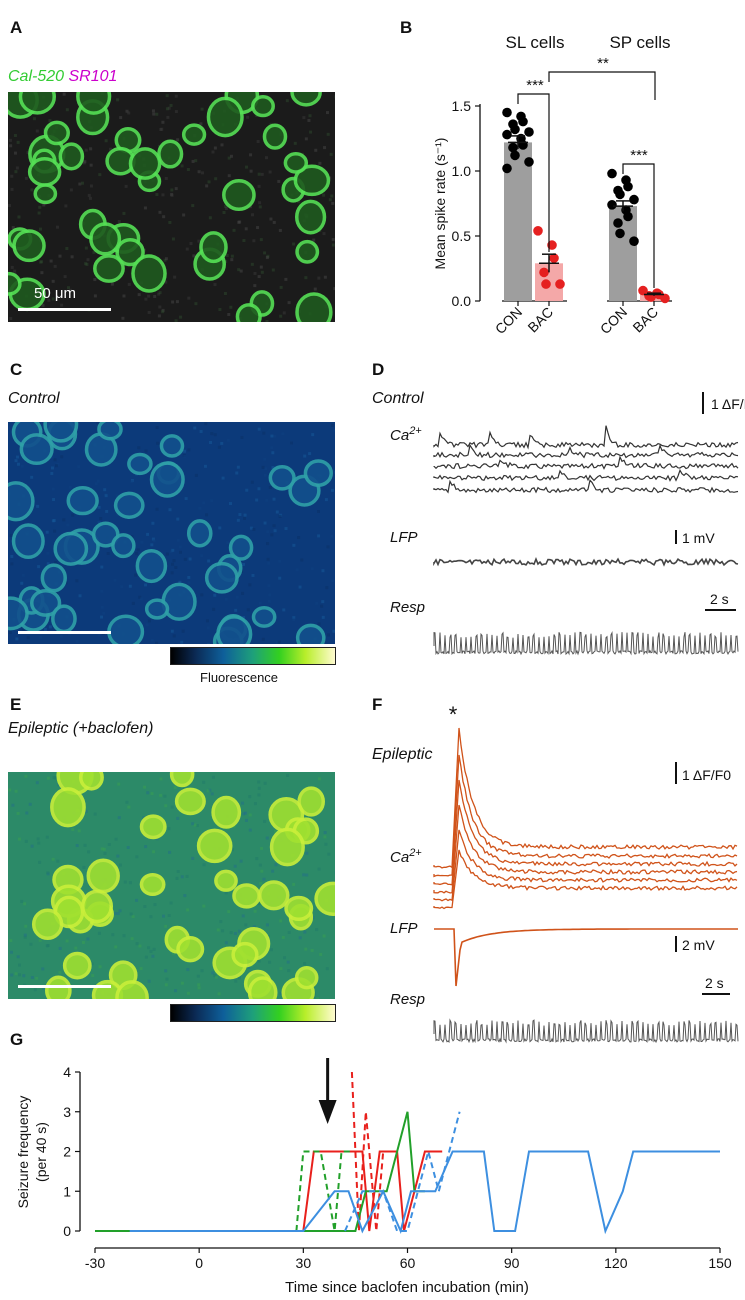 This screenshot has height=1300, width=745. Describe the element at coordinates (585, 832) in the screenshot. I see `ca-trace` at that location.